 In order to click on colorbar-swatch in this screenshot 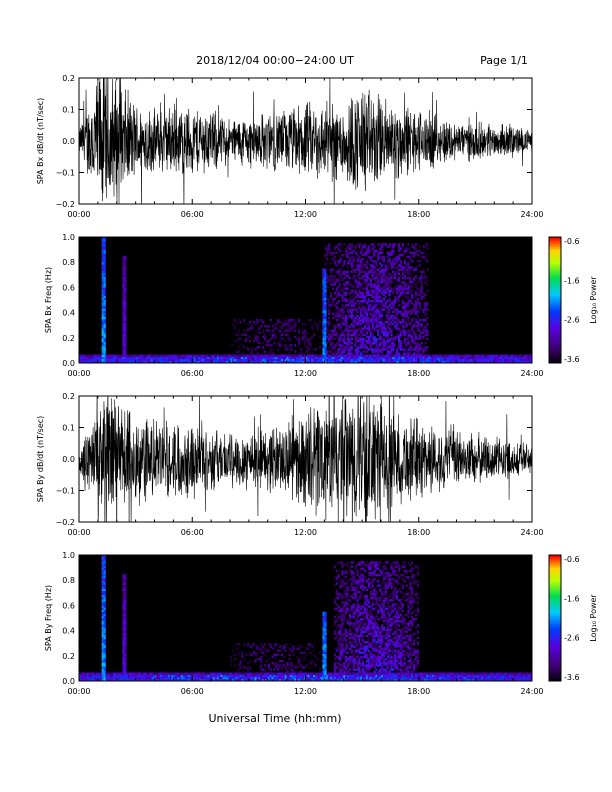, I will do `click(555, 253)`.